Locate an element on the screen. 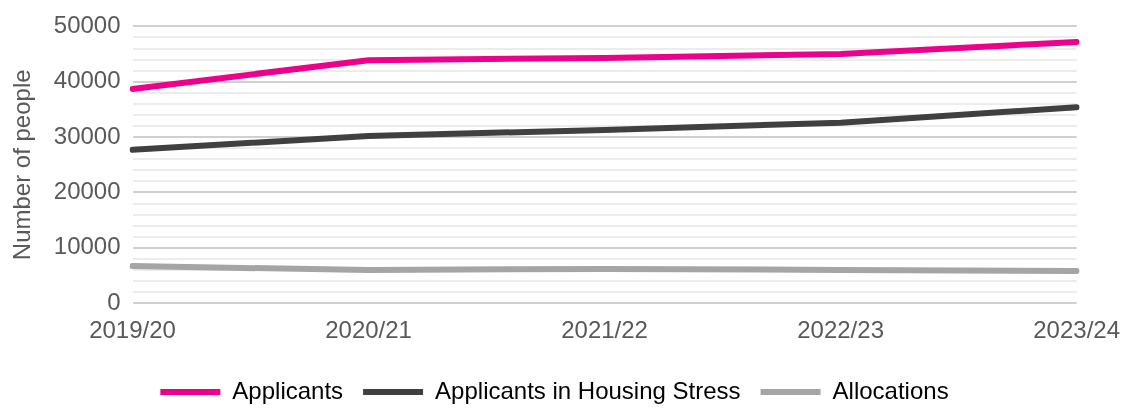  legend-label: Applicants in Housing Stress is located at coordinates (588, 390).